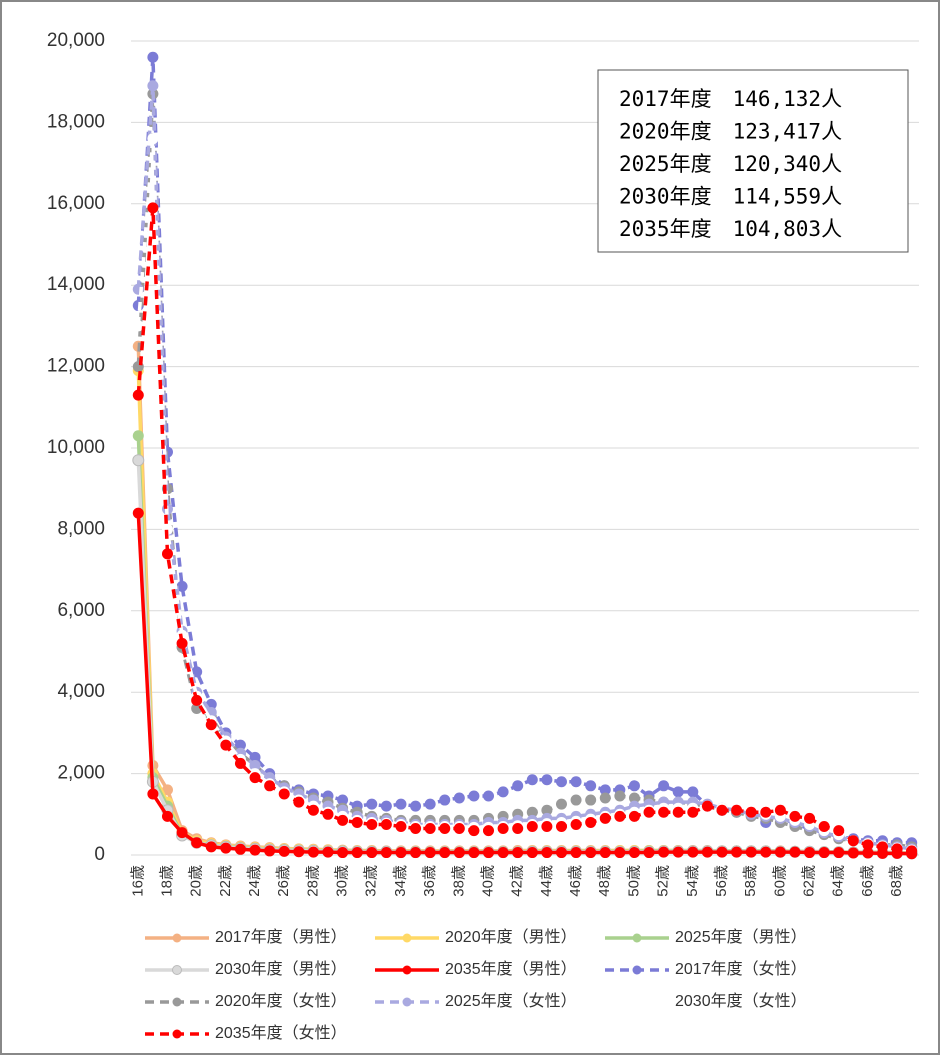 This screenshot has height=1061, width=942. Describe the element at coordinates (663, 881) in the screenshot. I see `x-tick-label: 52歳` at that location.